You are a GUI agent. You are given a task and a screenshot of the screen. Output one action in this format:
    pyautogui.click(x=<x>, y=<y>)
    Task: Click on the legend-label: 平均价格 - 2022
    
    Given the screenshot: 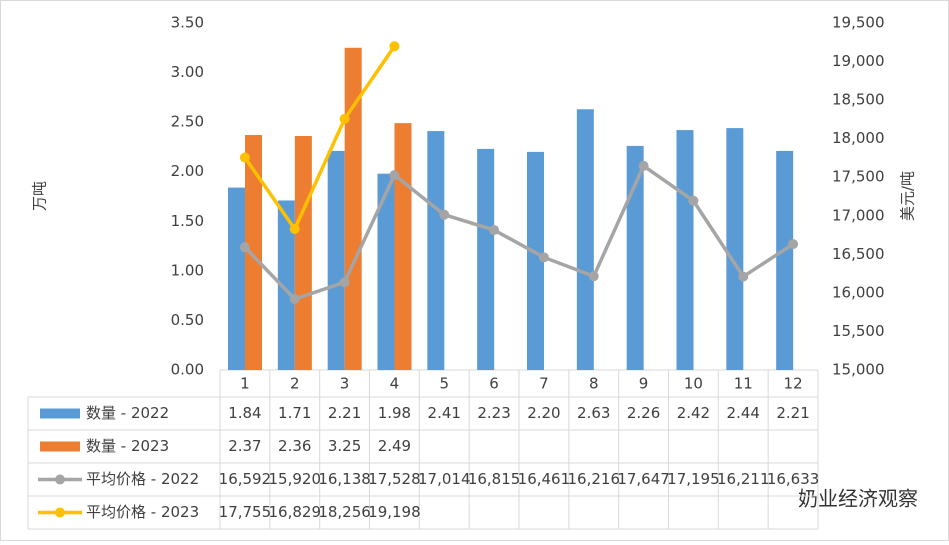 What is the action you would take?
    pyautogui.click(x=142, y=479)
    